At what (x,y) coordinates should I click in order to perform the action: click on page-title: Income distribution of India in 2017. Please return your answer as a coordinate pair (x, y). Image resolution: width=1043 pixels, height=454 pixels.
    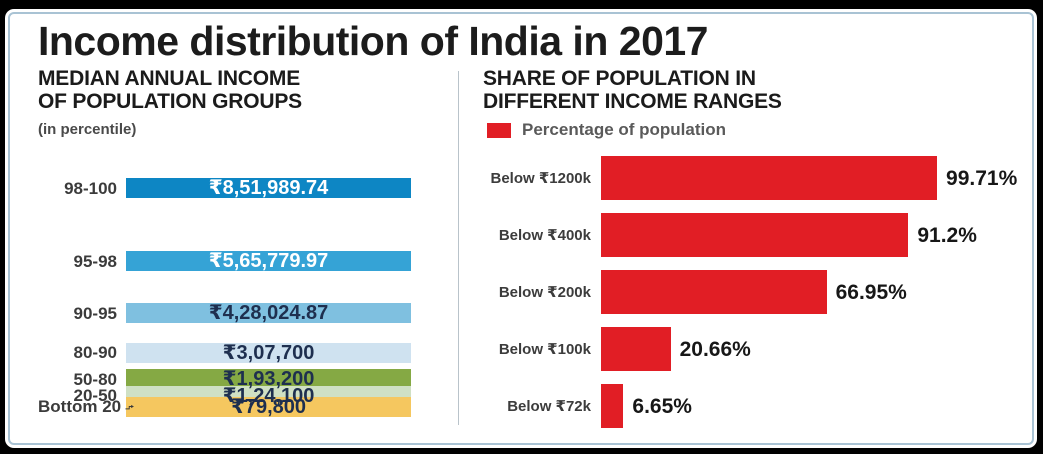
    Looking at the image, I should click on (373, 41).